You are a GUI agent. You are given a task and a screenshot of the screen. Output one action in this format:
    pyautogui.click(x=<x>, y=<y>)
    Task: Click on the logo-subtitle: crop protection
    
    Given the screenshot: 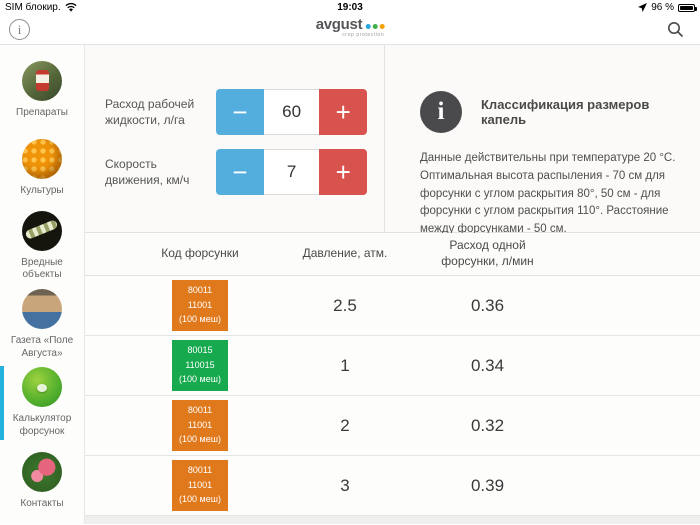 What is the action you would take?
    pyautogui.click(x=363, y=35)
    